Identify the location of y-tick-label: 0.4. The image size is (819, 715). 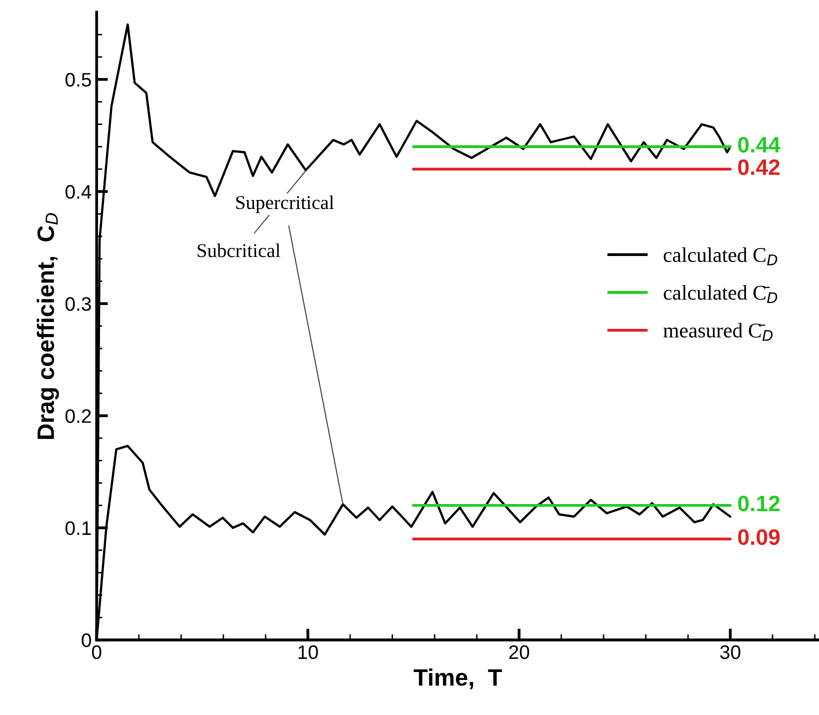
(79, 191).